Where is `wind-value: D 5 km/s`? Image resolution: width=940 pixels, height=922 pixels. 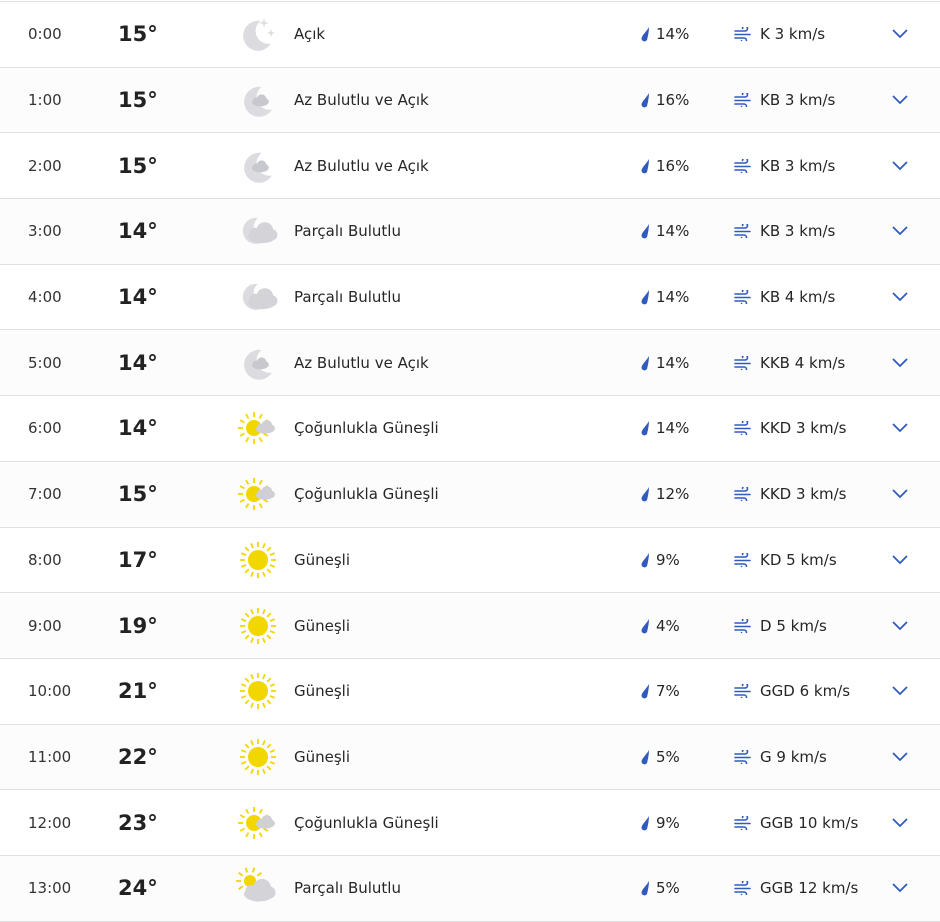 wind-value: D 5 km/s is located at coordinates (793, 625).